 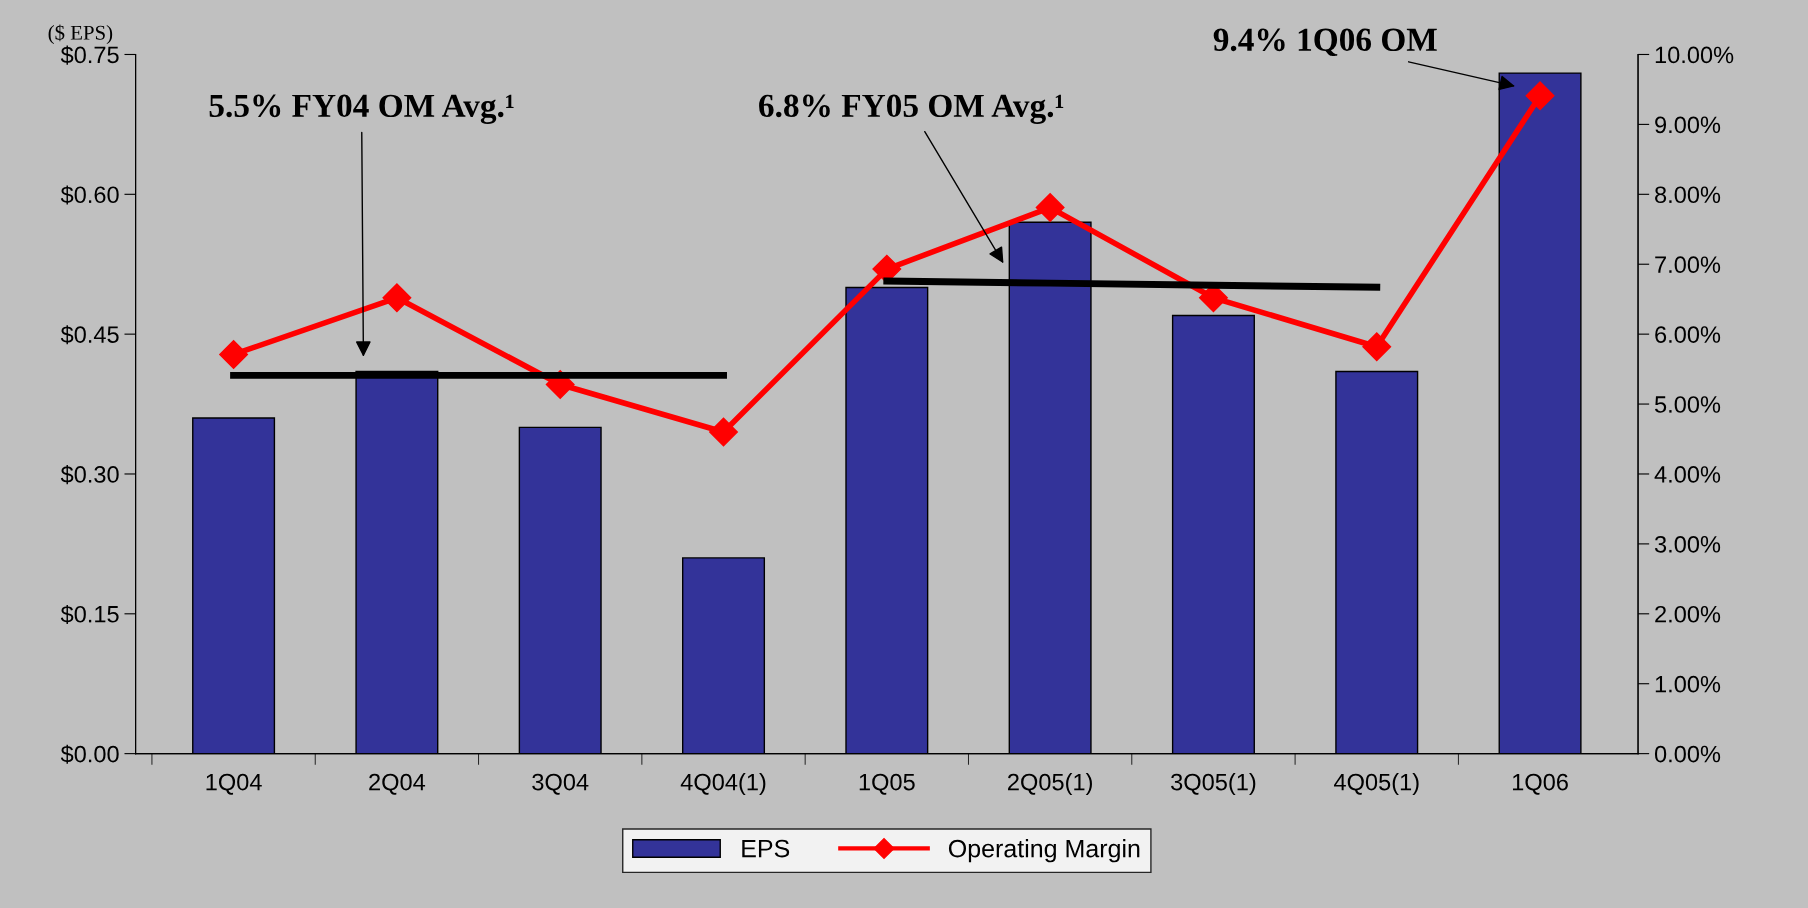 I want to click on y-tick-label: $0.30, so click(x=89, y=475).